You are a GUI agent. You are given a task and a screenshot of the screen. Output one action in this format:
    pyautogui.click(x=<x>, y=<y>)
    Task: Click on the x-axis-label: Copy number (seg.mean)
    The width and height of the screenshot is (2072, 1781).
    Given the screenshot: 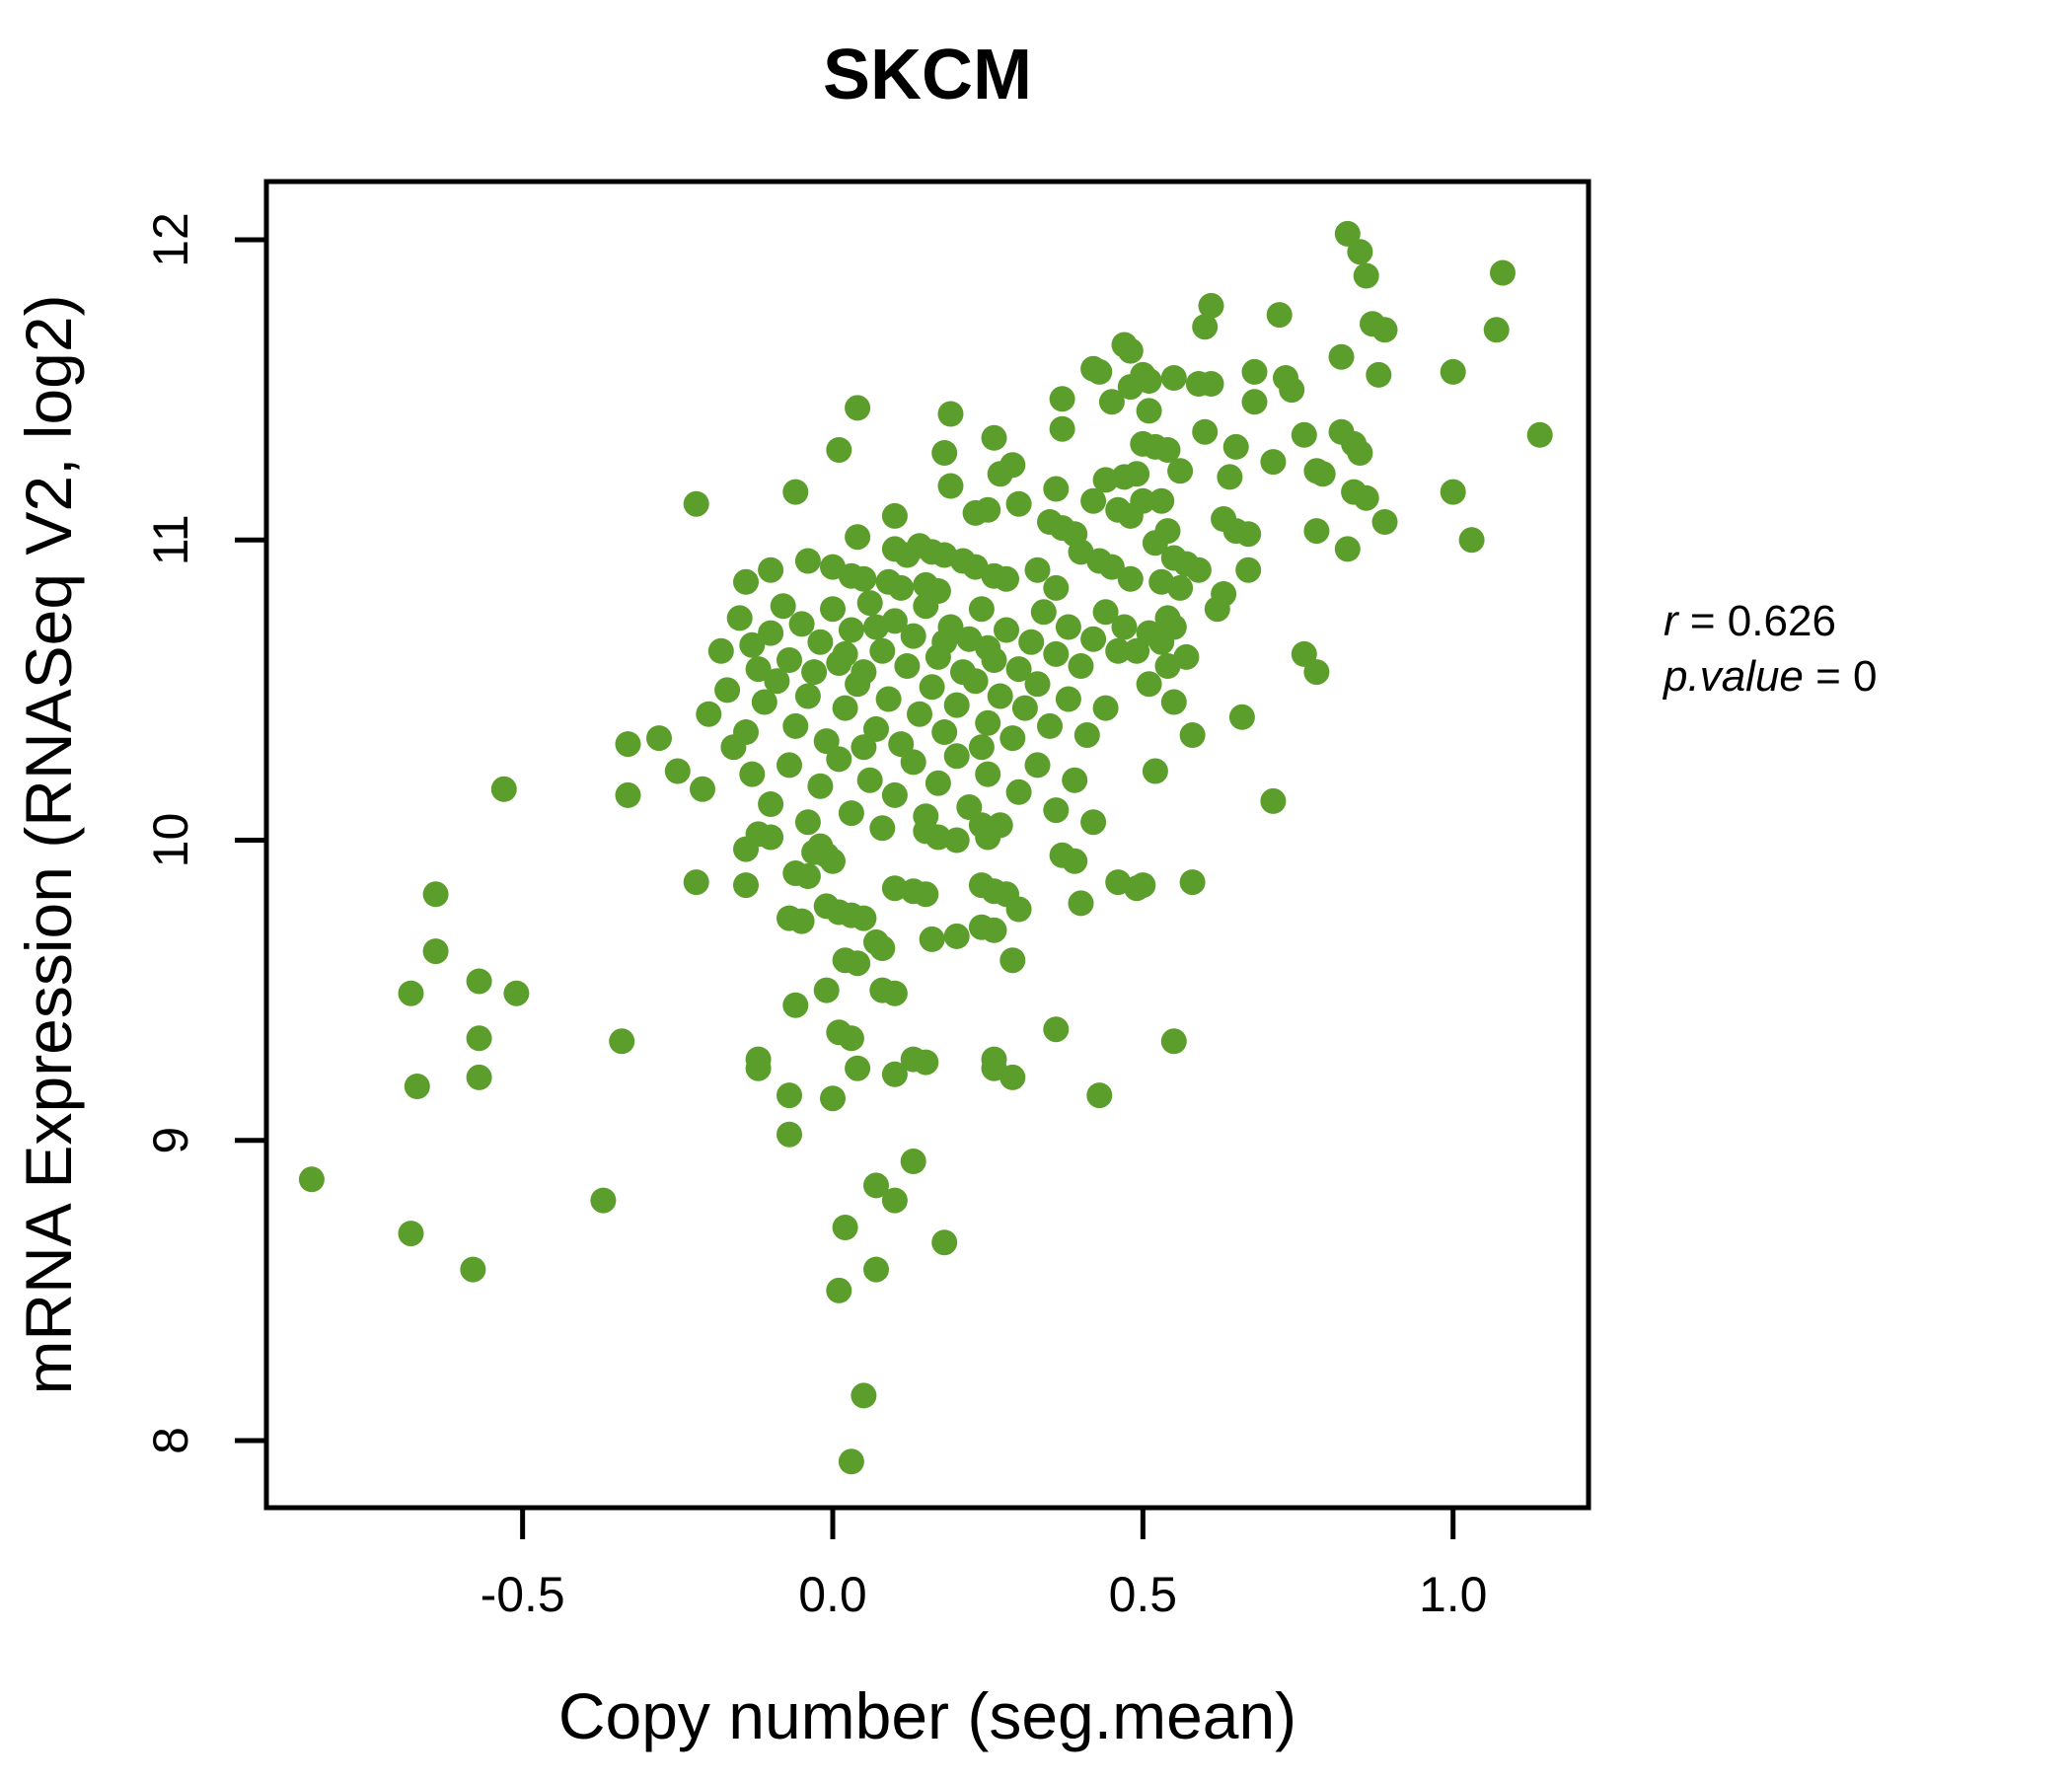 What is the action you would take?
    pyautogui.click(x=927, y=1715)
    